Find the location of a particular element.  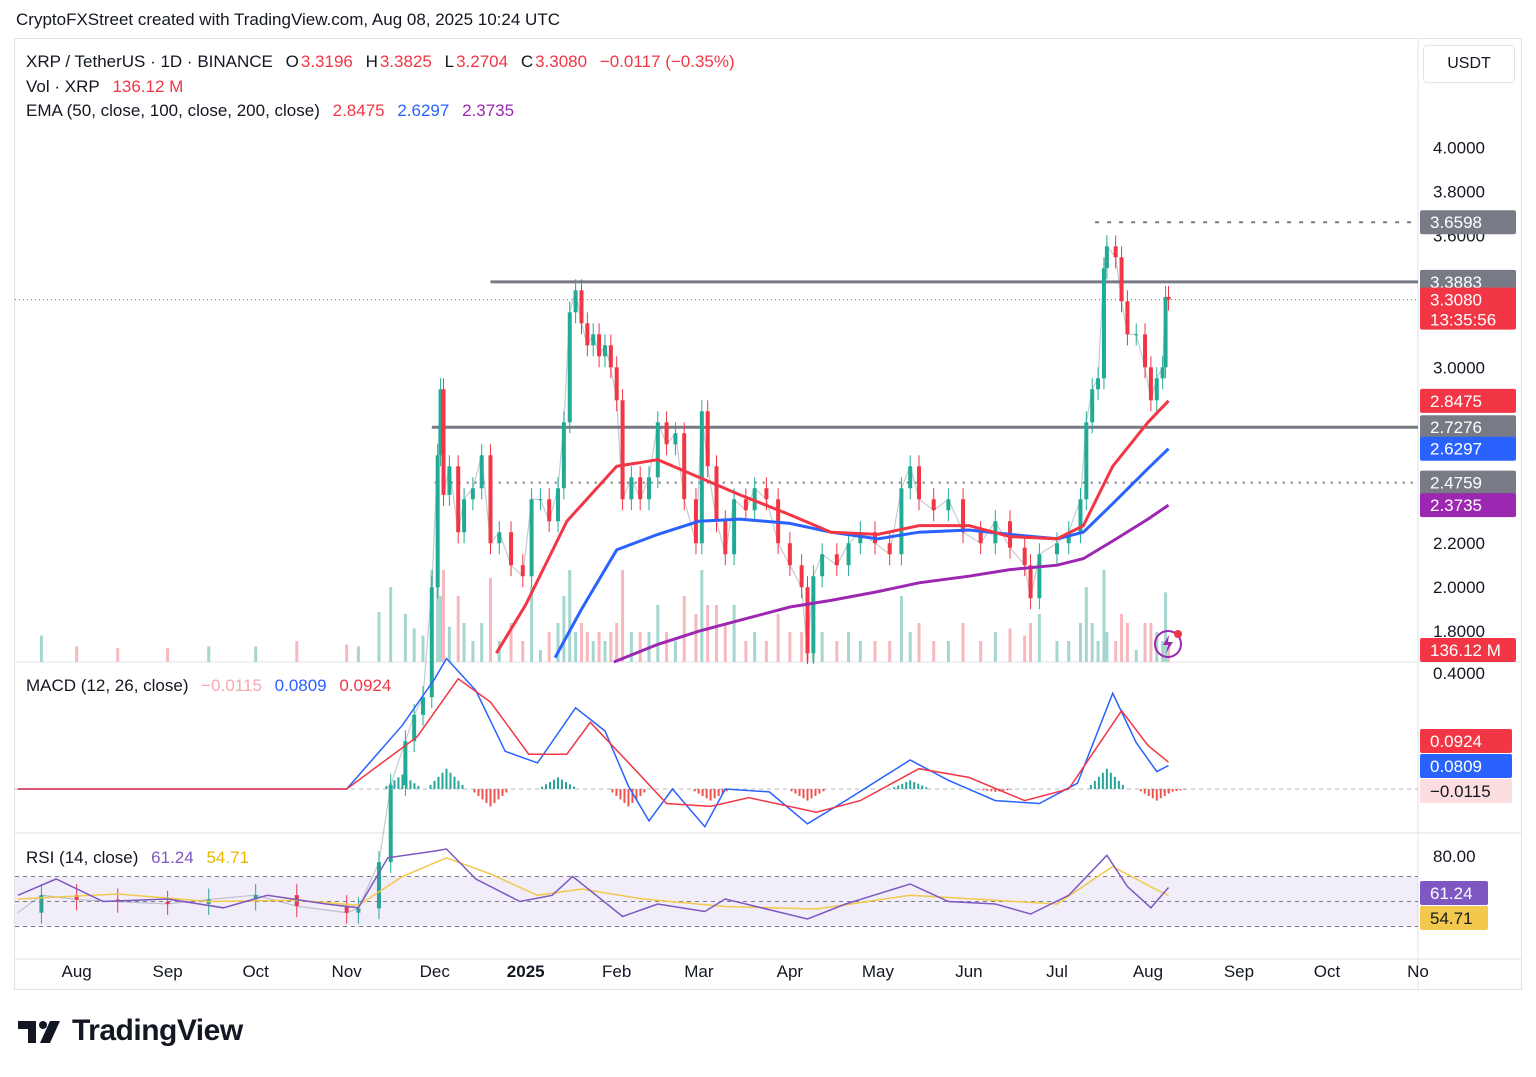

legend-symbol: XRP / TetherUS · 1D · BINANCE is located at coordinates (149, 61).